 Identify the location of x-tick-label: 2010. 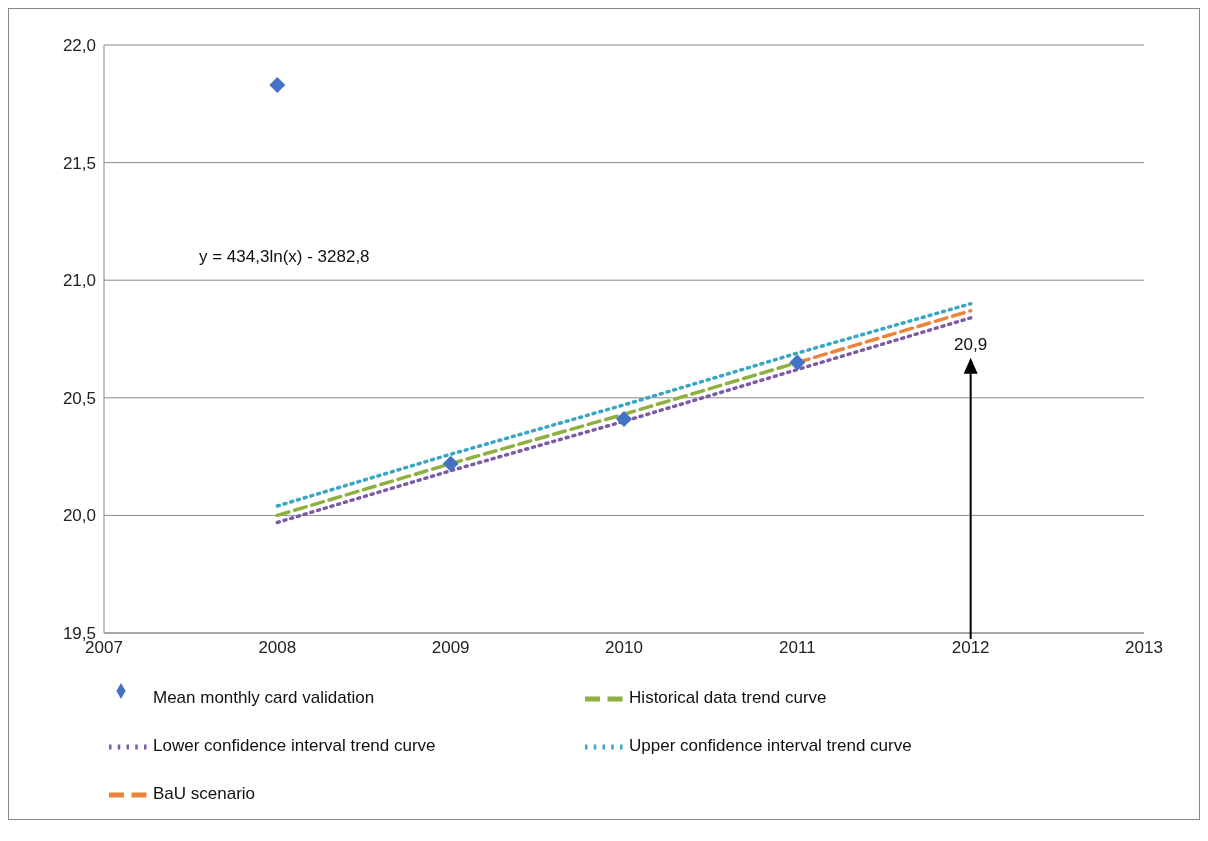
(624, 648).